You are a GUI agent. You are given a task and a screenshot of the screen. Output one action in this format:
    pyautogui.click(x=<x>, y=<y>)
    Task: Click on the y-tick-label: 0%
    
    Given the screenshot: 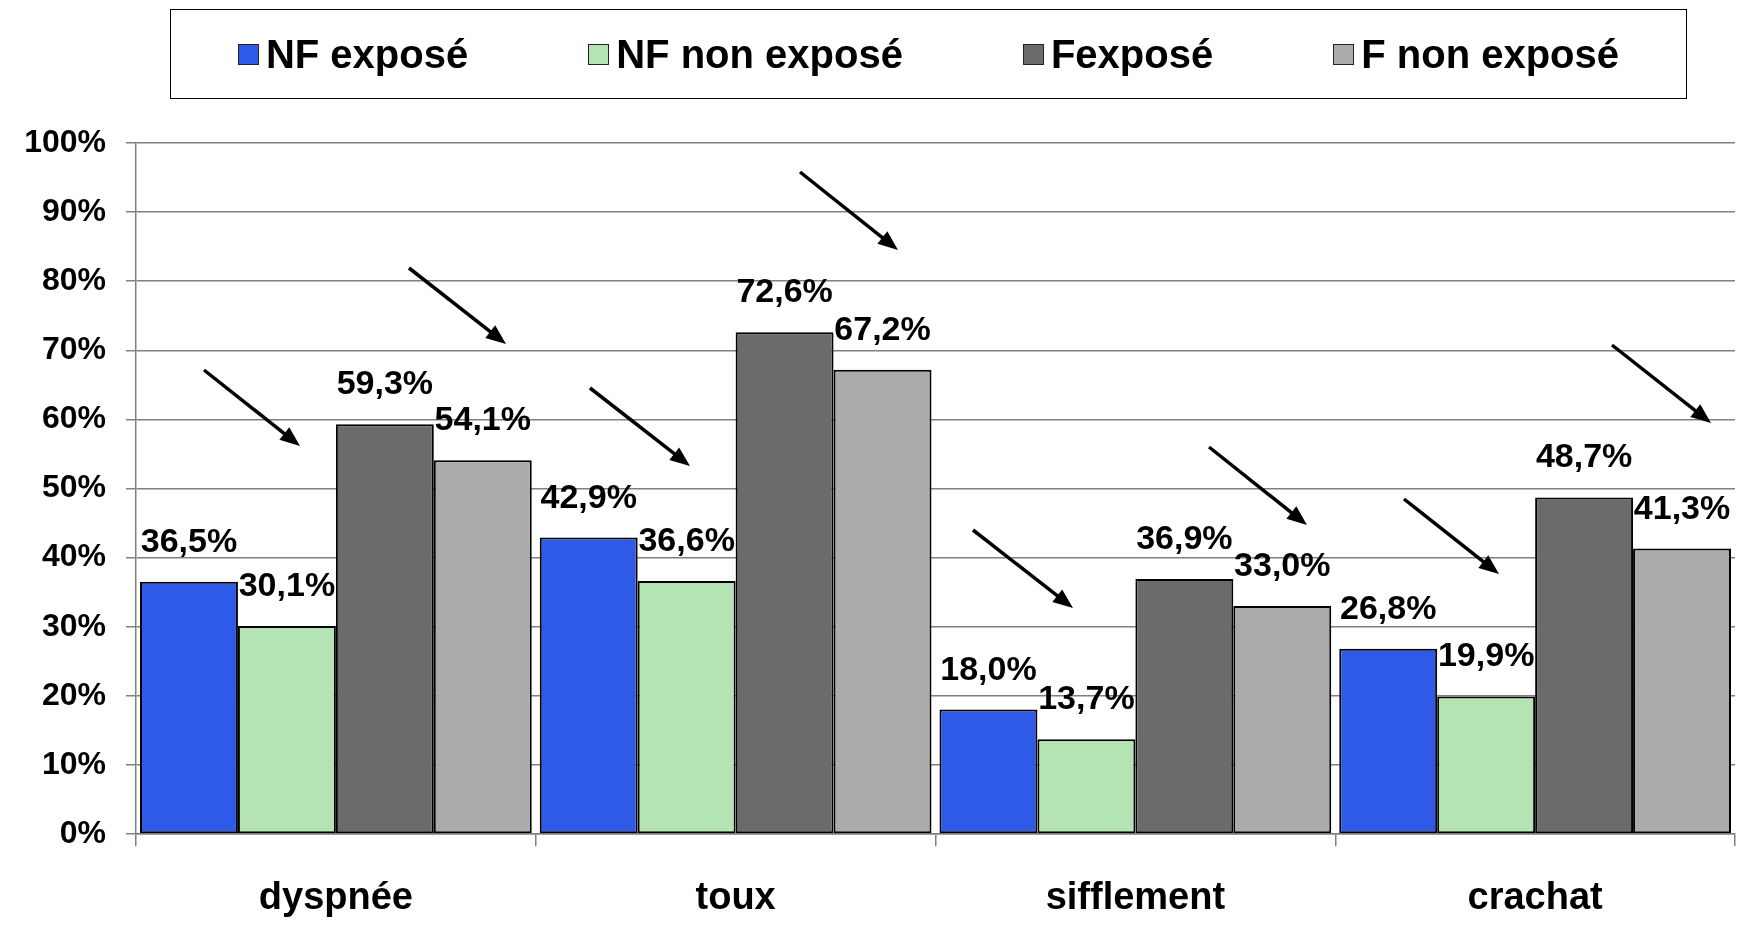 What is the action you would take?
    pyautogui.click(x=82, y=831)
    